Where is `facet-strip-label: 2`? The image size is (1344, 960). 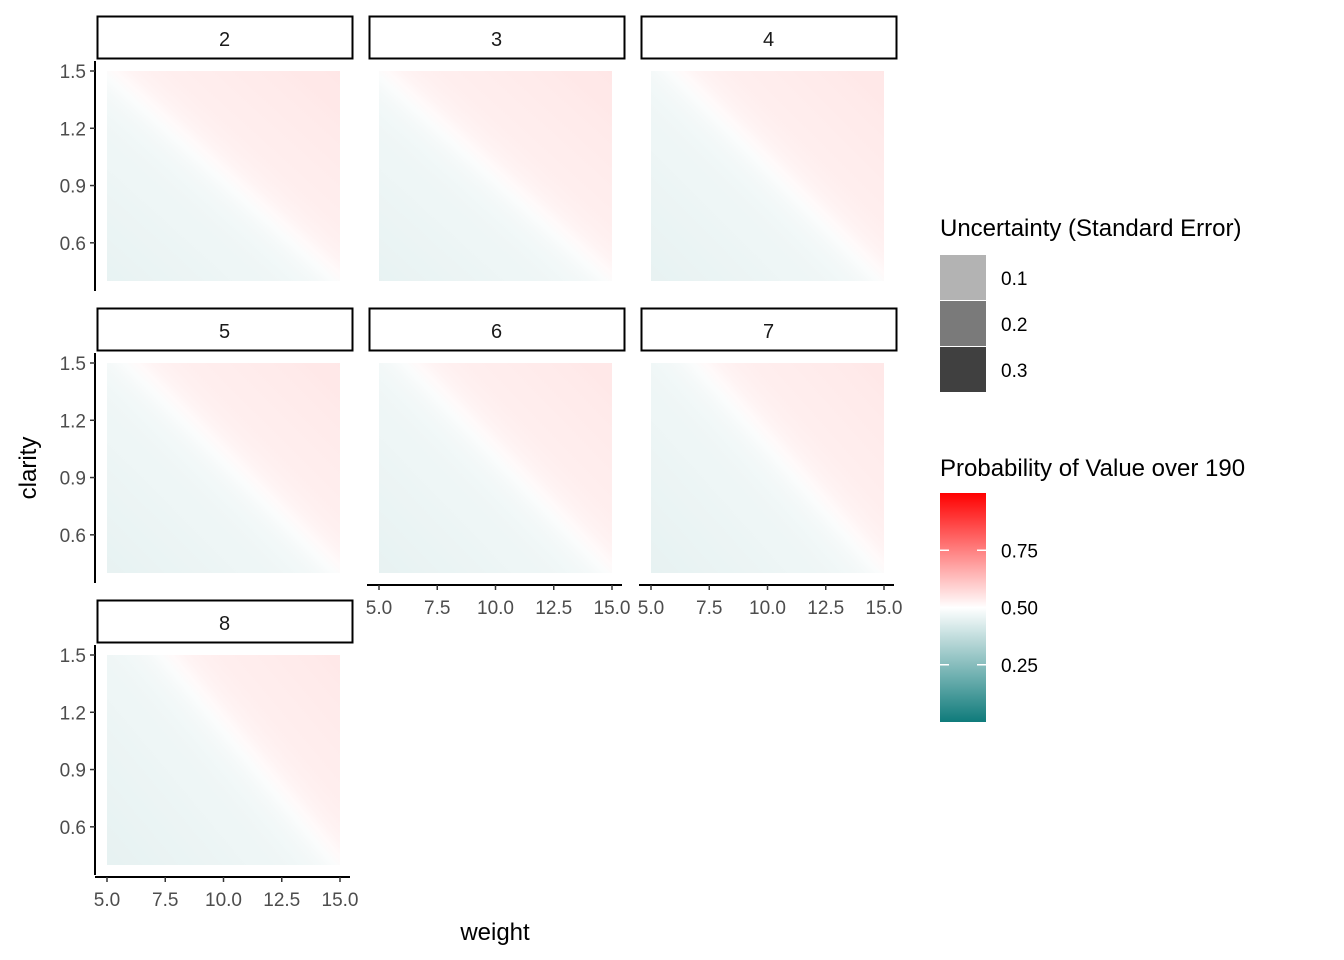
facet-strip-label: 2 is located at coordinates (224, 40).